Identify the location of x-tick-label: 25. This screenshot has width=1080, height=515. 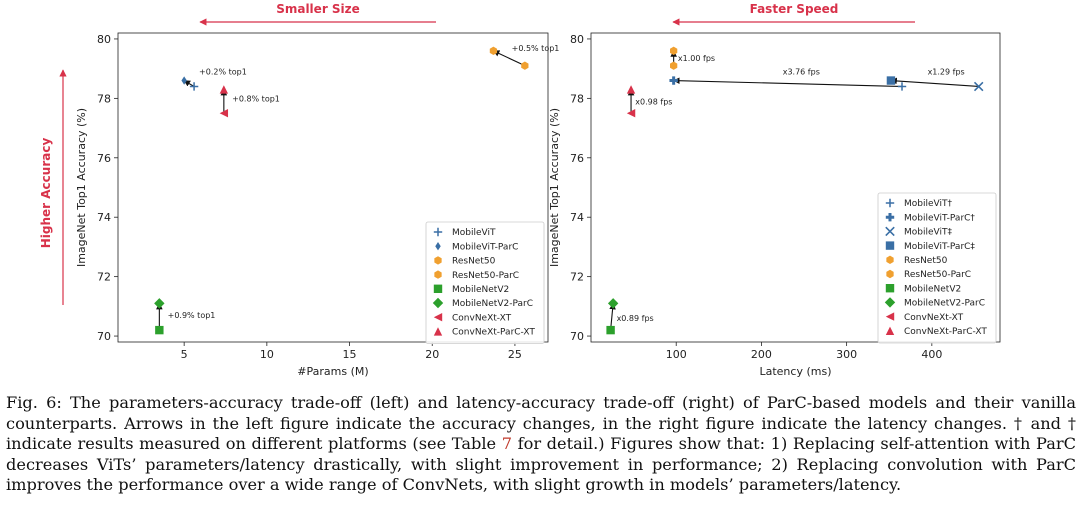
(515, 354).